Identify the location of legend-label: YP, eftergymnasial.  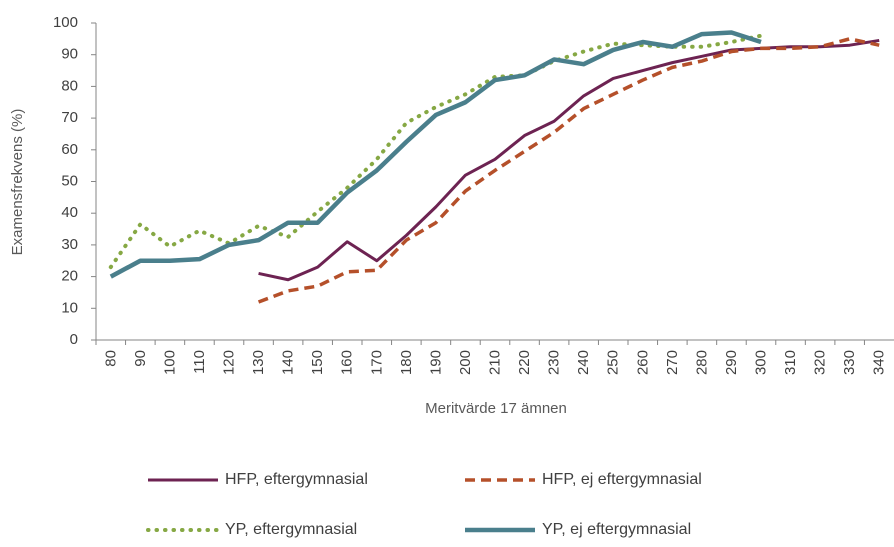
(291, 529).